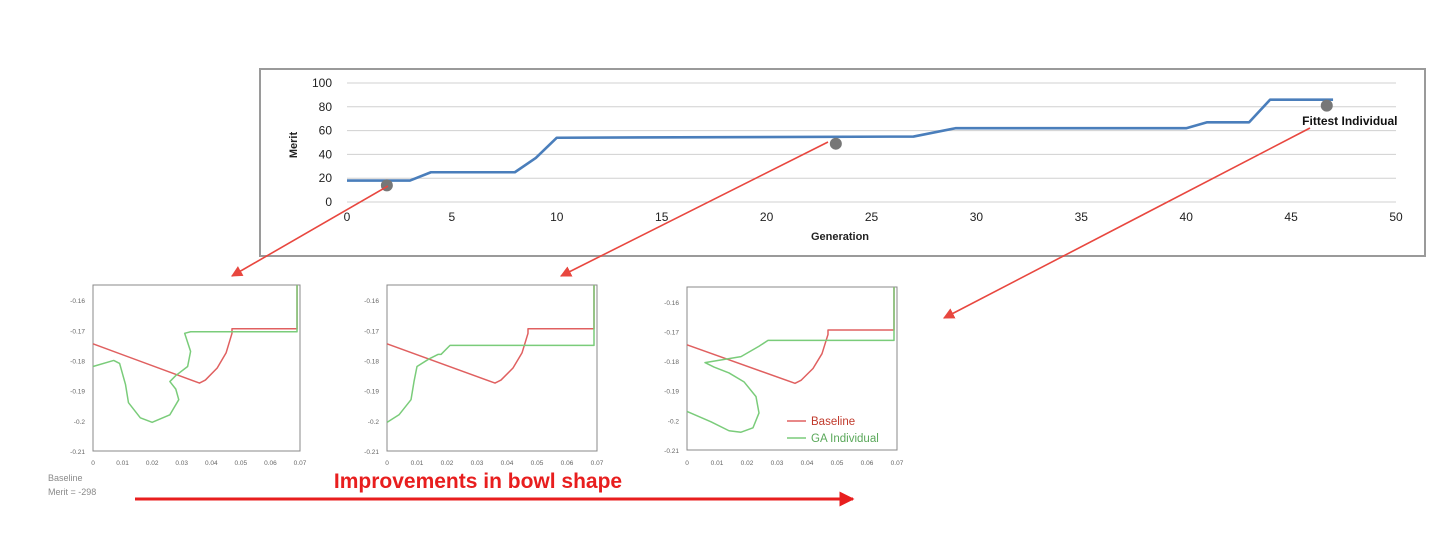 The height and width of the screenshot is (552, 1443). Describe the element at coordinates (478, 481) in the screenshot. I see `improvements-caption: Improvements in bowl shape` at that location.